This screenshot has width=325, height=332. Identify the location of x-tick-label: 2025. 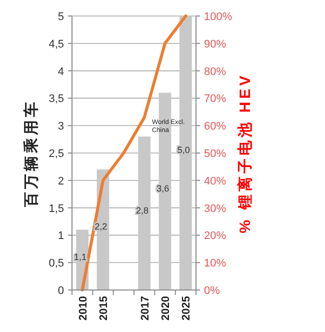
(186, 308).